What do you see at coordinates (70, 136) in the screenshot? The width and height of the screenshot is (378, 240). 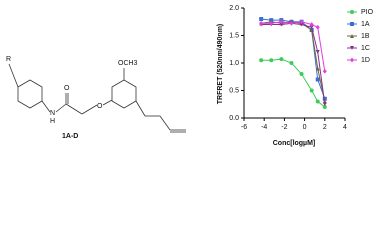 I see `compound-name: 1A-D` at bounding box center [70, 136].